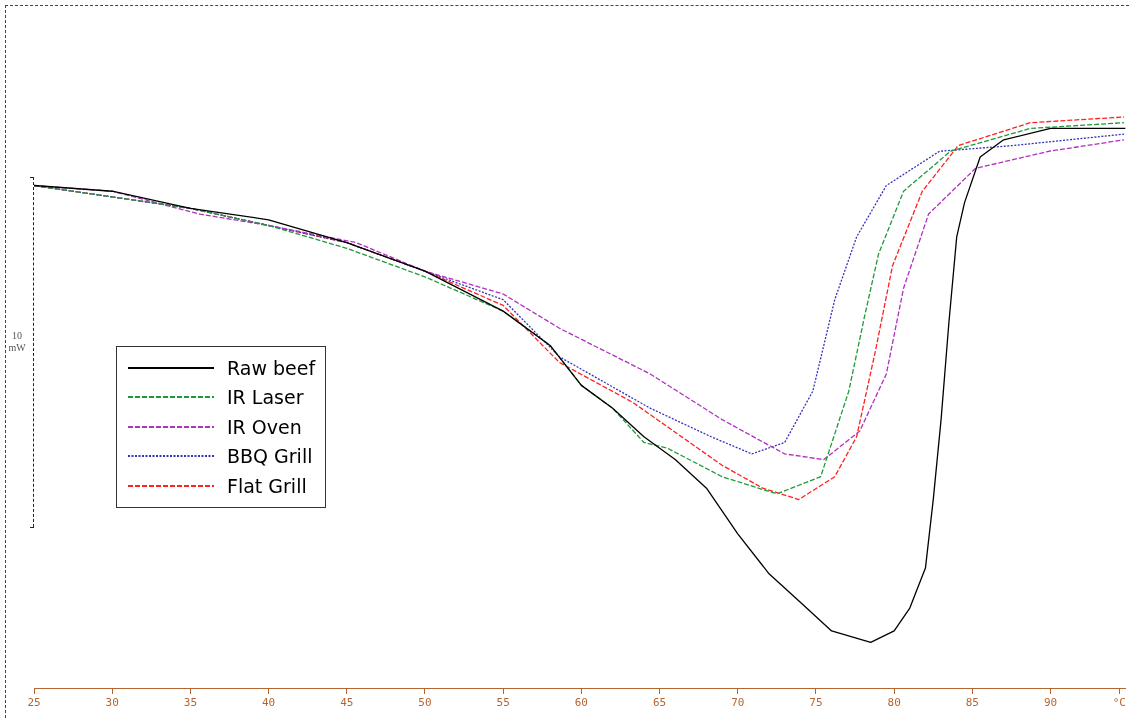  What do you see at coordinates (972, 703) in the screenshot?
I see `x-tick-label: 85` at bounding box center [972, 703].